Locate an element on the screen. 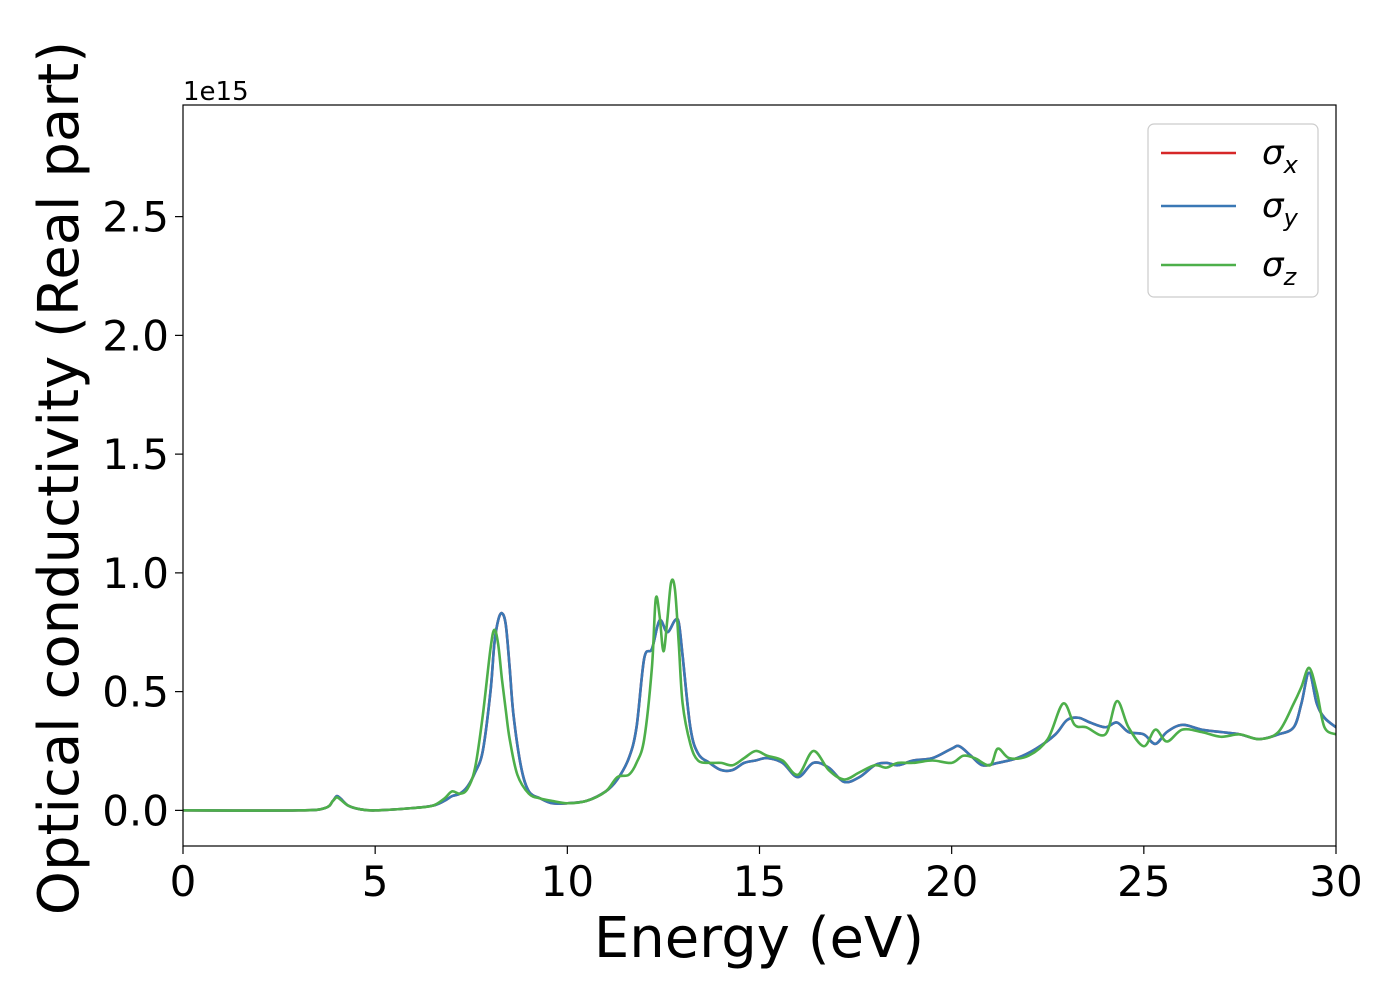 This screenshot has height=1000, width=1400. y-axis: 0.0 0.5 1.0 1.5 2.0 2.5 is located at coordinates (142, 514).